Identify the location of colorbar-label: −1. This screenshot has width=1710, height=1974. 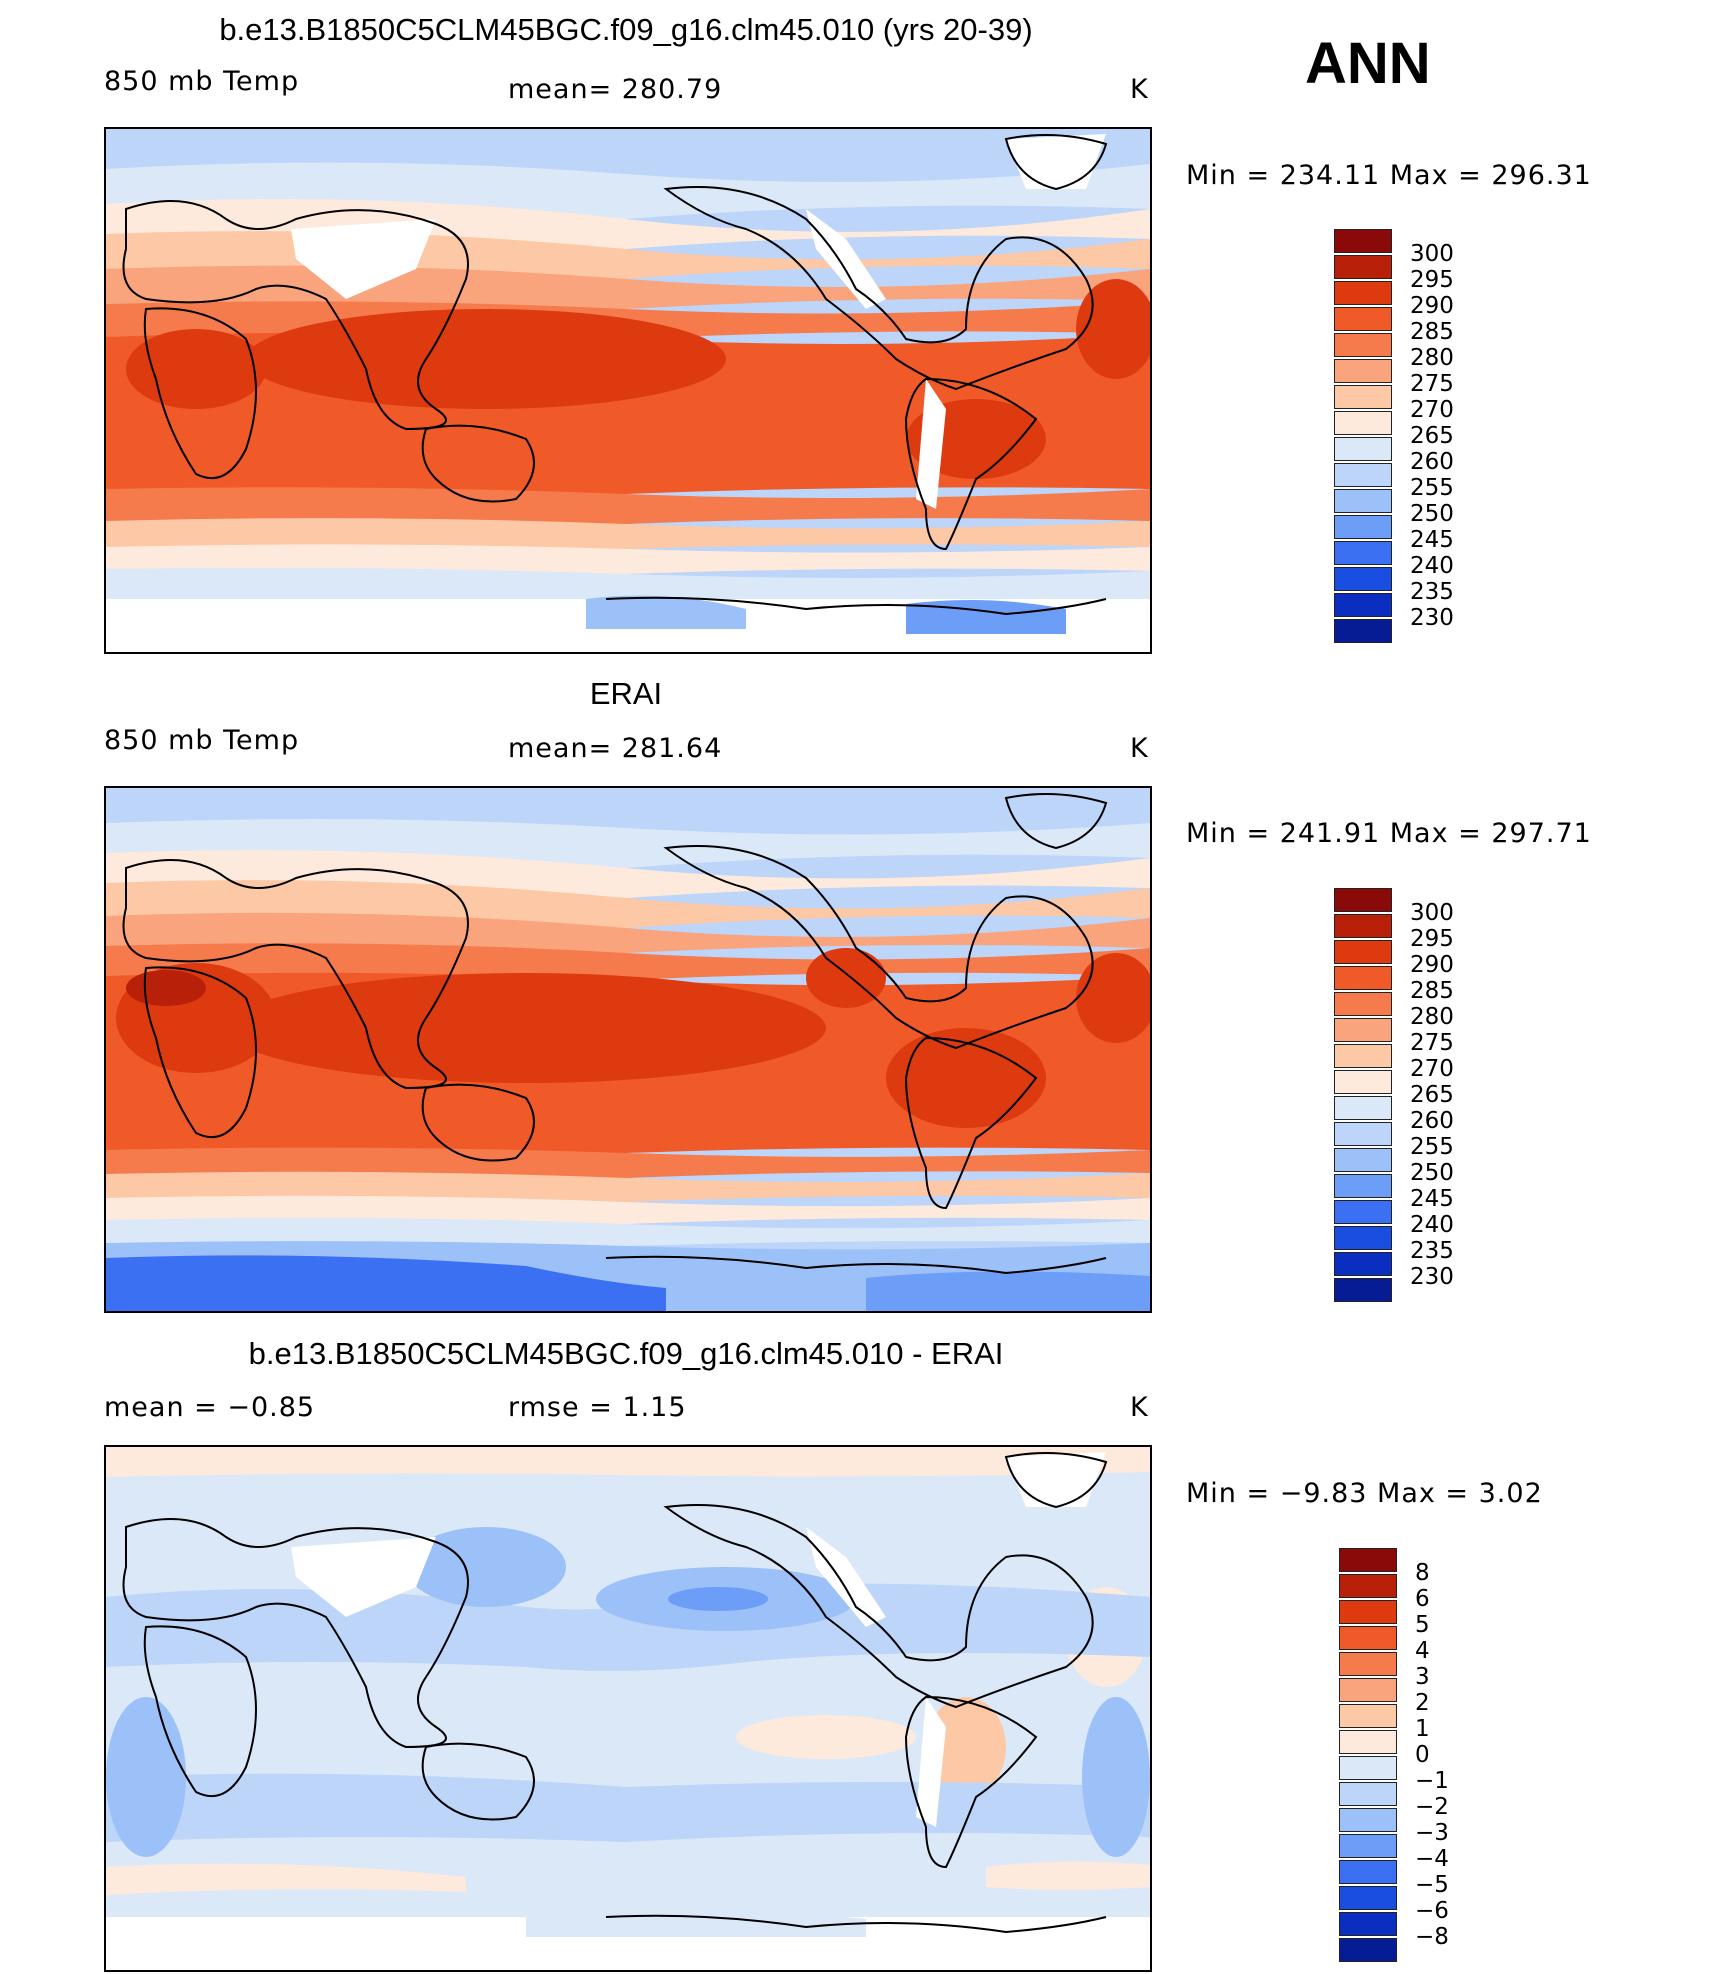
(1432, 1781).